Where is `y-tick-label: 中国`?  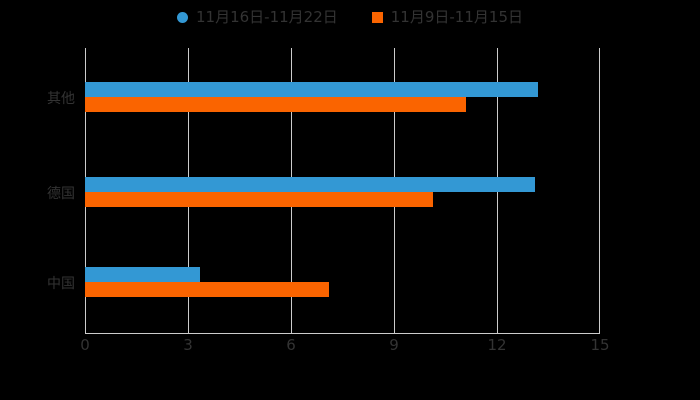
y-tick-label: 中国 is located at coordinates (61, 284).